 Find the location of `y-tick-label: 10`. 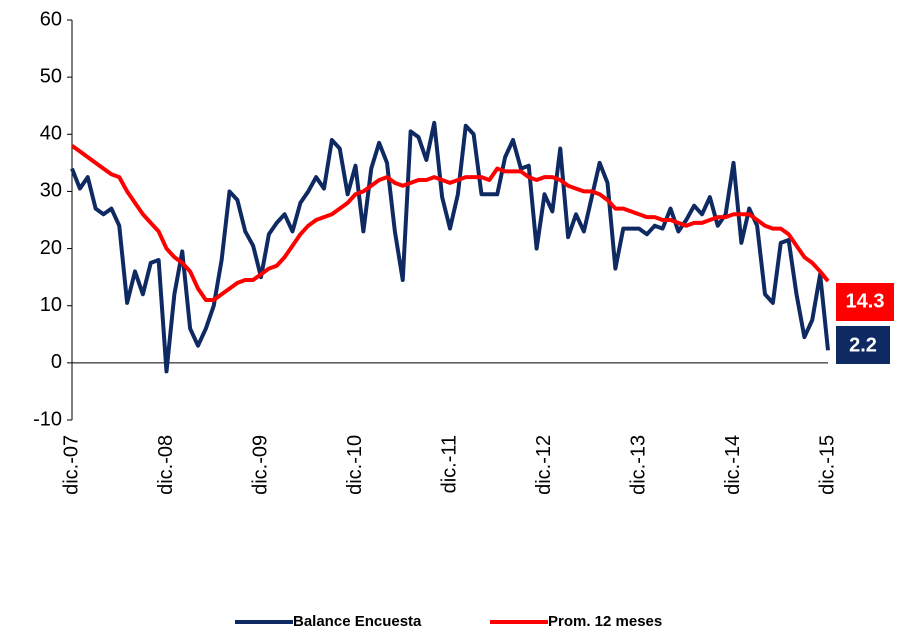

y-tick-label: 10 is located at coordinates (51, 305).